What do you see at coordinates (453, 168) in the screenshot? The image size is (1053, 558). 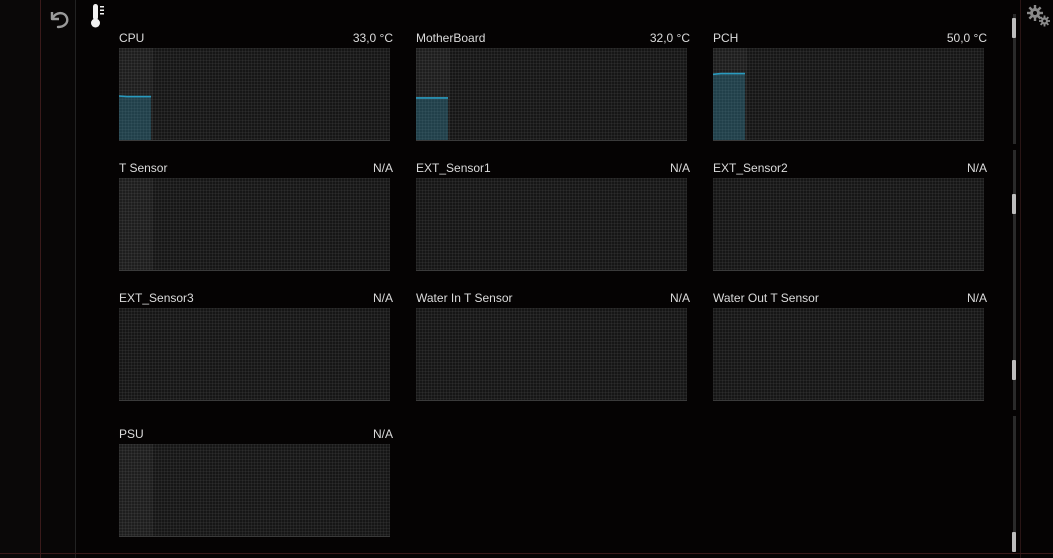 I see `sensor-name: EXT_Sensor1` at bounding box center [453, 168].